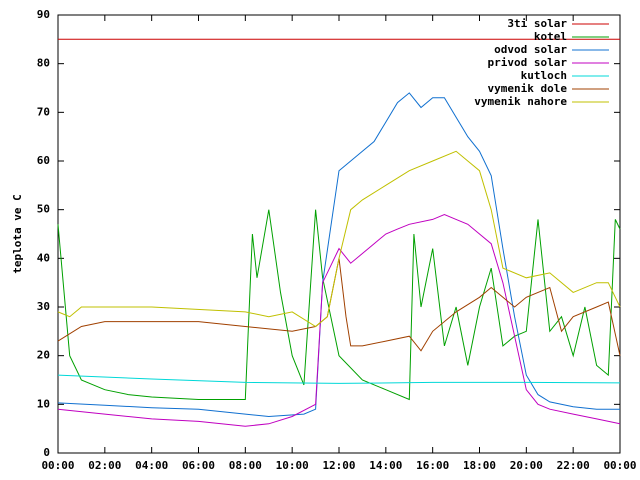 The width and height of the screenshot is (640, 480). Describe the element at coordinates (479, 465) in the screenshot. I see `x-tick-label: 18:00` at that location.